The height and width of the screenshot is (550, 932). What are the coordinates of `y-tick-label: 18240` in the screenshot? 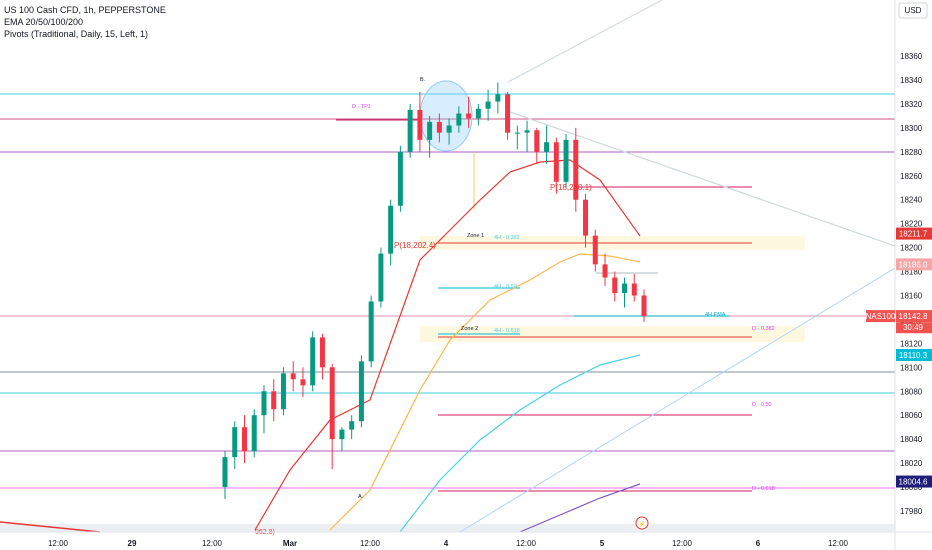 It's located at (911, 200).